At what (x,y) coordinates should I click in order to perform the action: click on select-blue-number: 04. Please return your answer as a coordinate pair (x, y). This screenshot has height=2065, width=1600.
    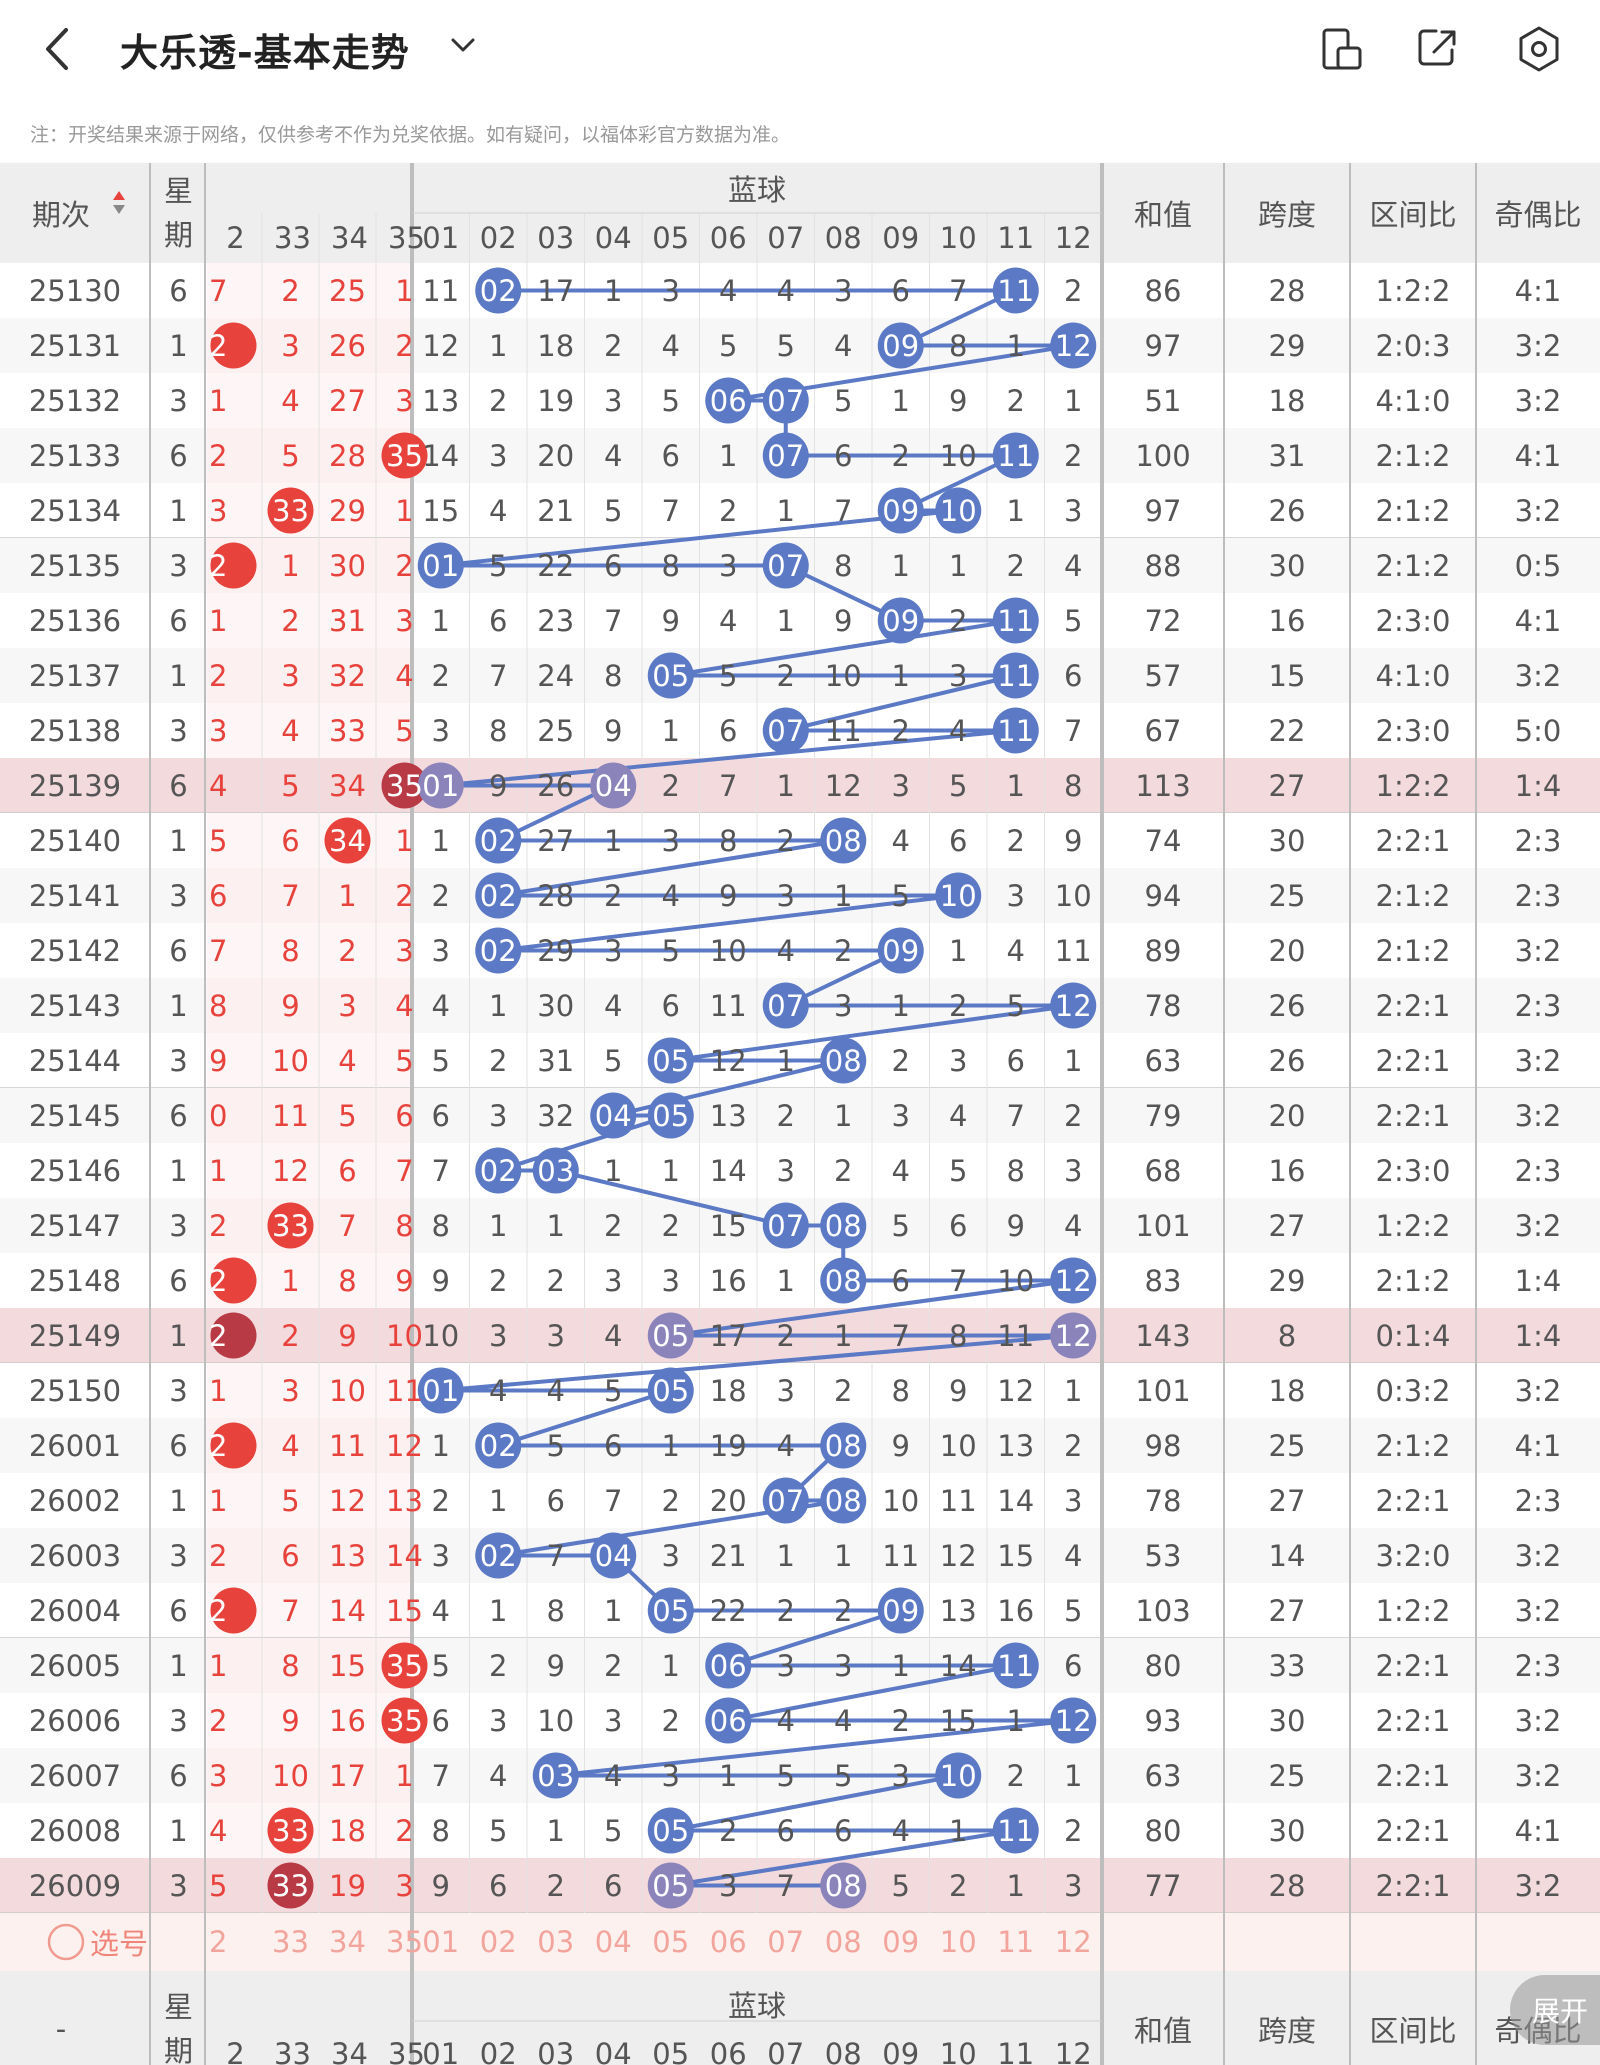
    Looking at the image, I should click on (613, 1942).